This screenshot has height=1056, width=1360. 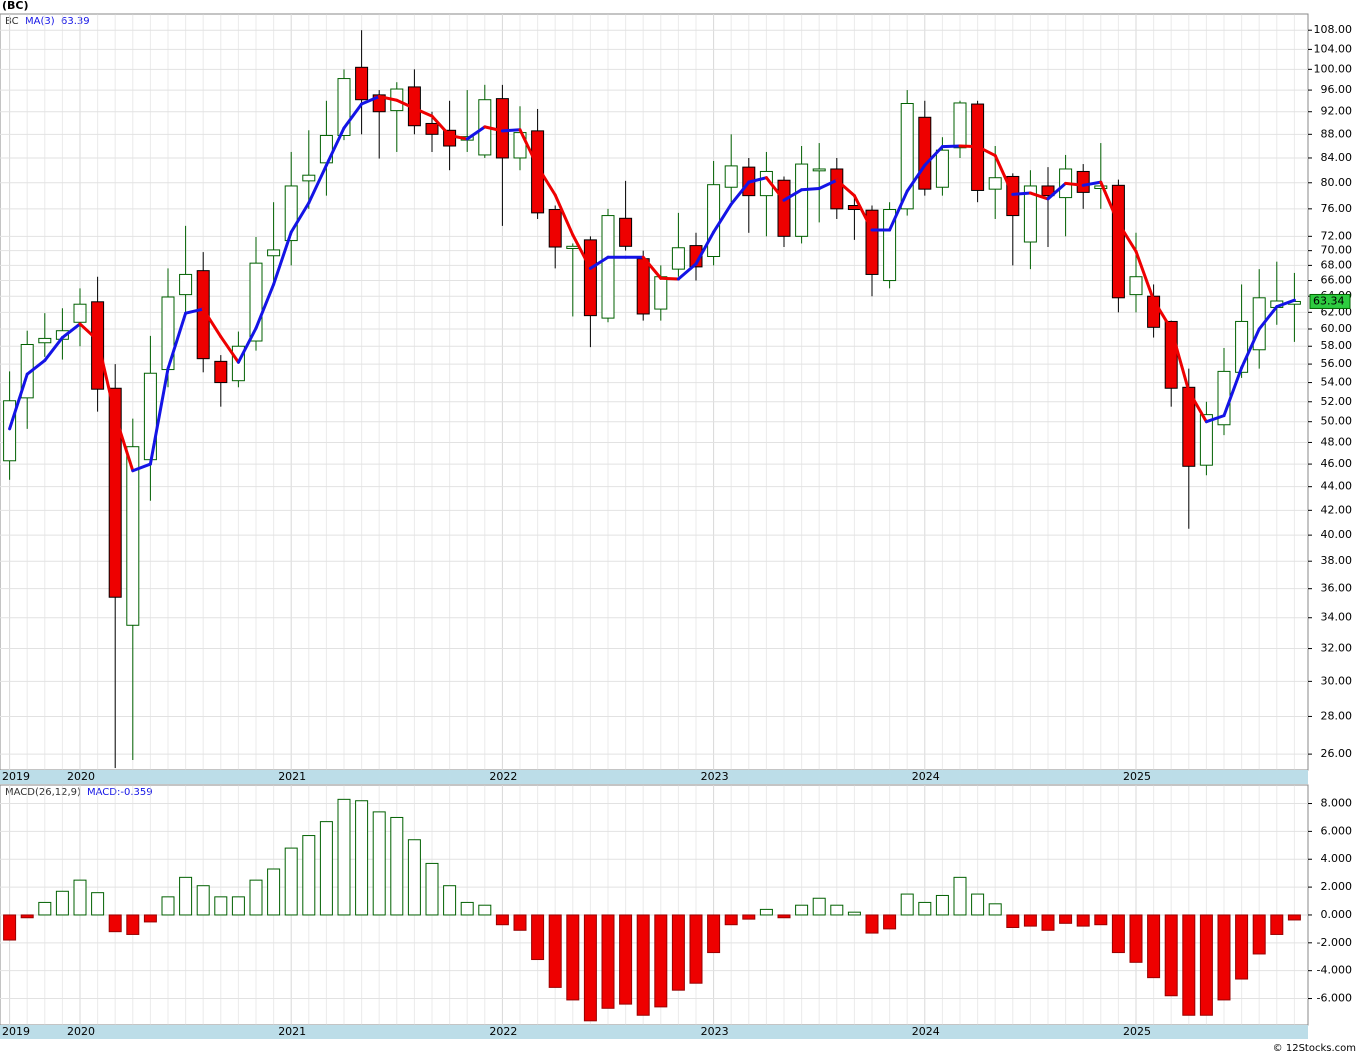 What do you see at coordinates (1337, 421) in the screenshot?
I see `y-tick-label: 50.00` at bounding box center [1337, 421].